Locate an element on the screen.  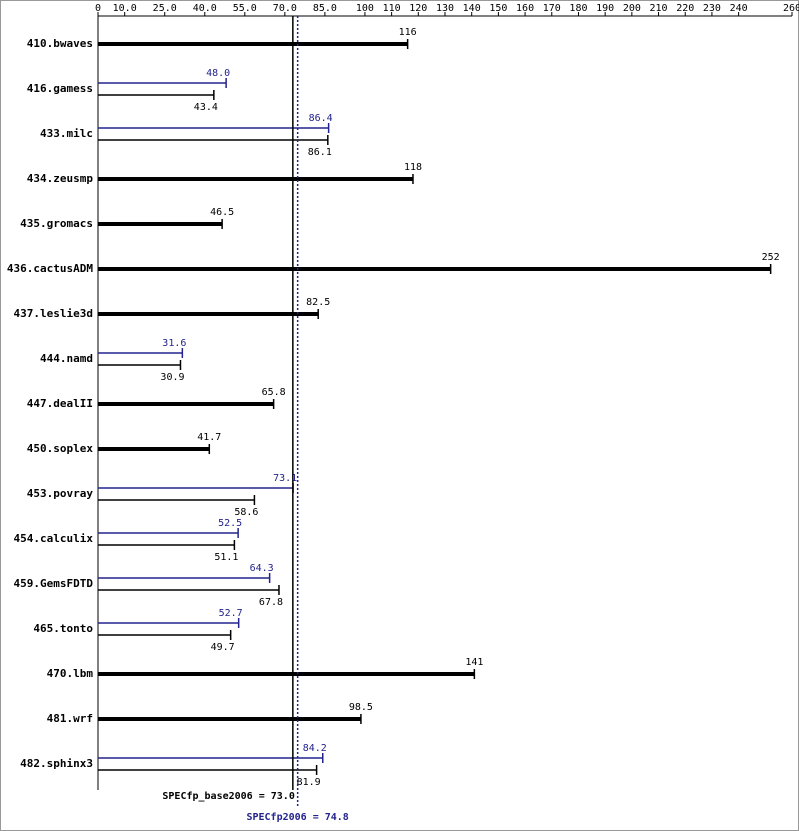
peak-value-label: 52.5 is located at coordinates (230, 523).